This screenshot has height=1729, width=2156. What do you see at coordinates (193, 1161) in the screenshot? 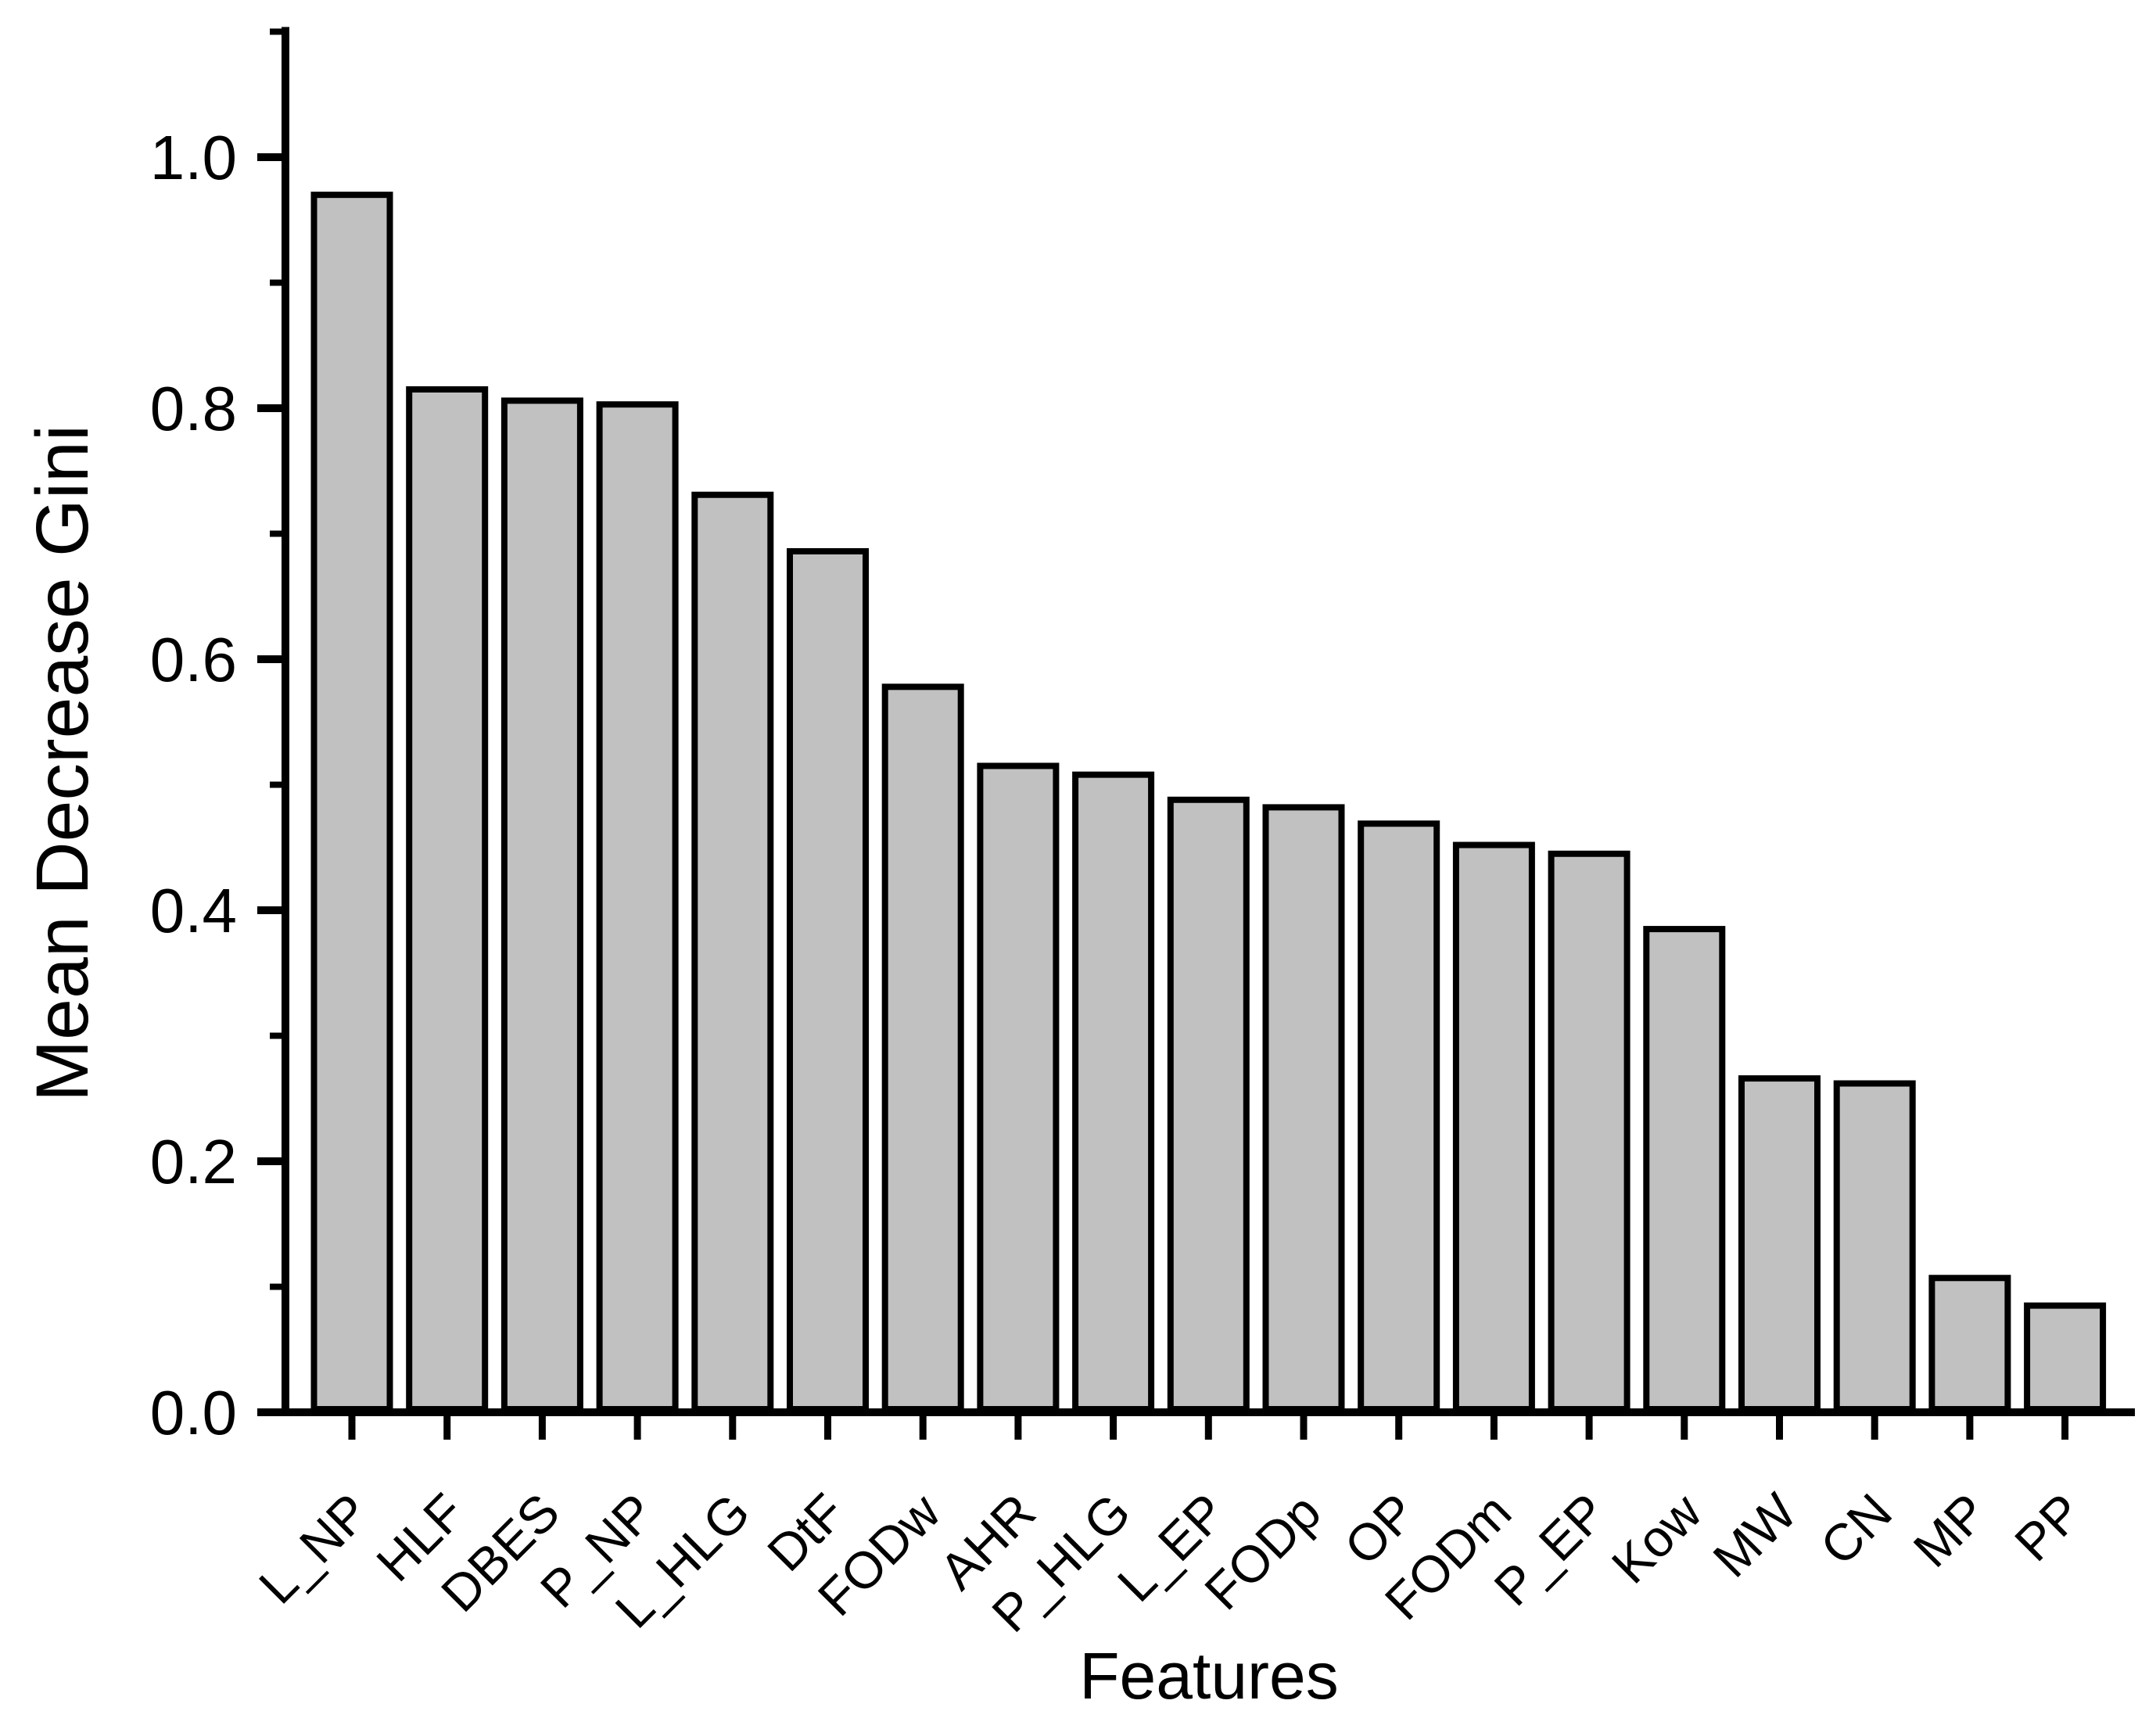
I see `y-tick-label: 0.2` at bounding box center [193, 1161].